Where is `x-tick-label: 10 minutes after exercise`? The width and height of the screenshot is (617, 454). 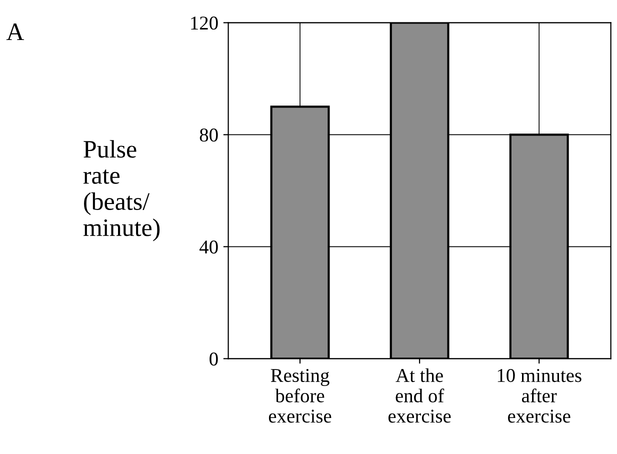 x-tick-label: 10 minutes after exercise is located at coordinates (540, 395).